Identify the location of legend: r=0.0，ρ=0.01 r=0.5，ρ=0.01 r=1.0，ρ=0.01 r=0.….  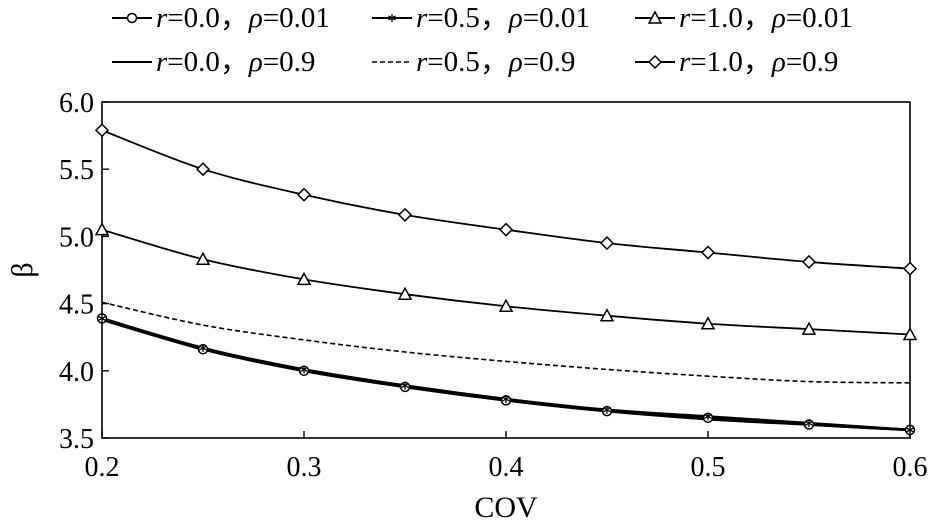
(482, 40).